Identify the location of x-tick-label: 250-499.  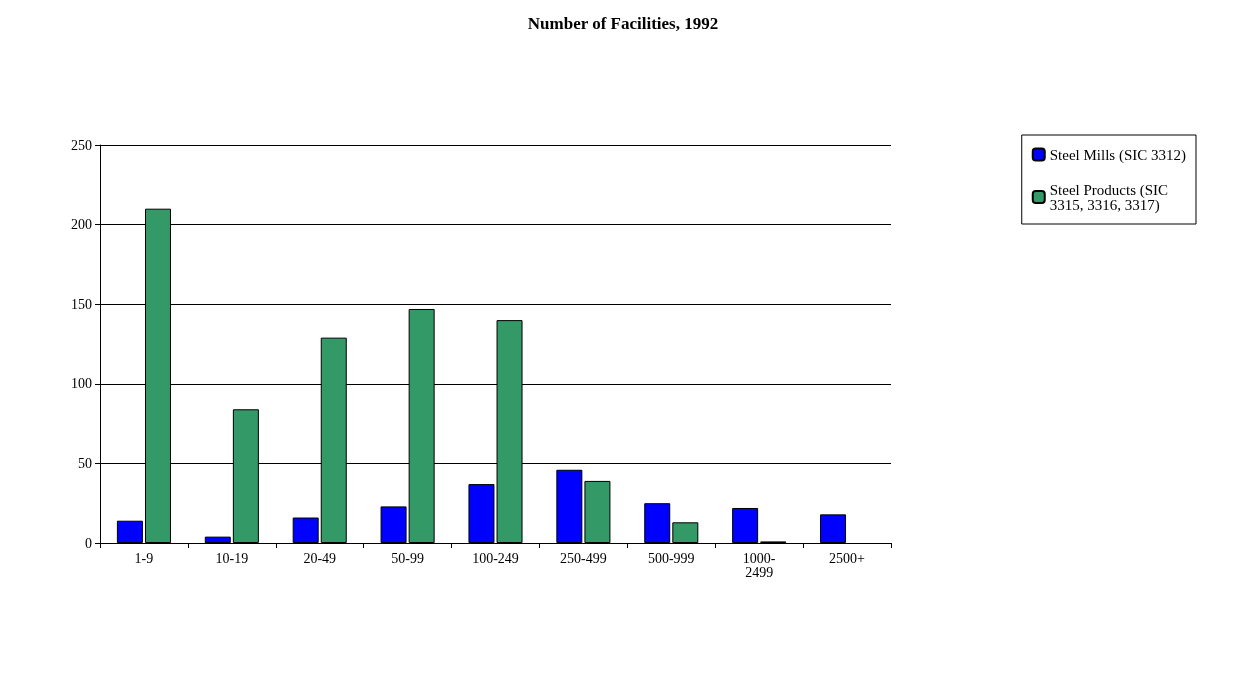
(583, 558).